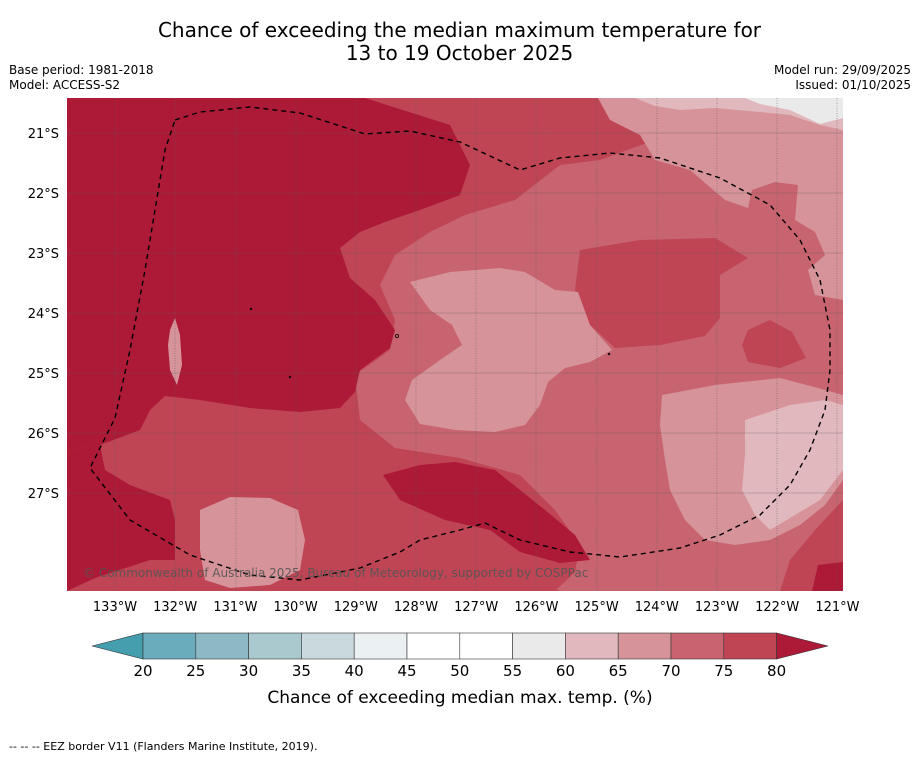  Describe the element at coordinates (142, 671) in the screenshot. I see `colorbar-tick-label: 20` at that location.